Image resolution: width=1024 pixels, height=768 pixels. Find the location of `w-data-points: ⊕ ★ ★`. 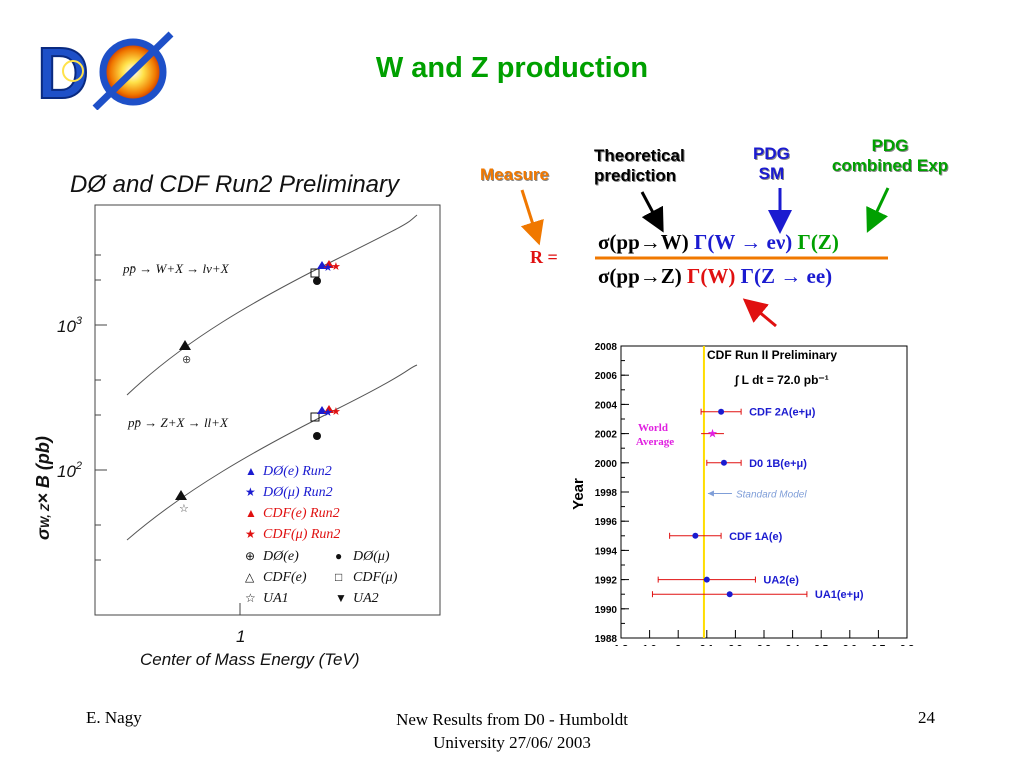

w-data-points: ⊕ ★ ★ is located at coordinates (260, 313).